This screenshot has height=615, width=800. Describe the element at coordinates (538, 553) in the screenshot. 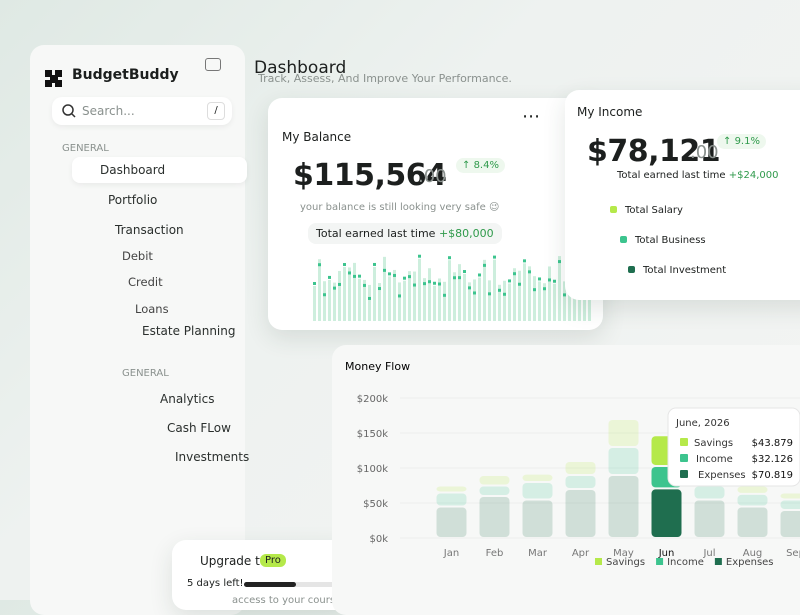

I see `x-tick-label: Mar` at that location.